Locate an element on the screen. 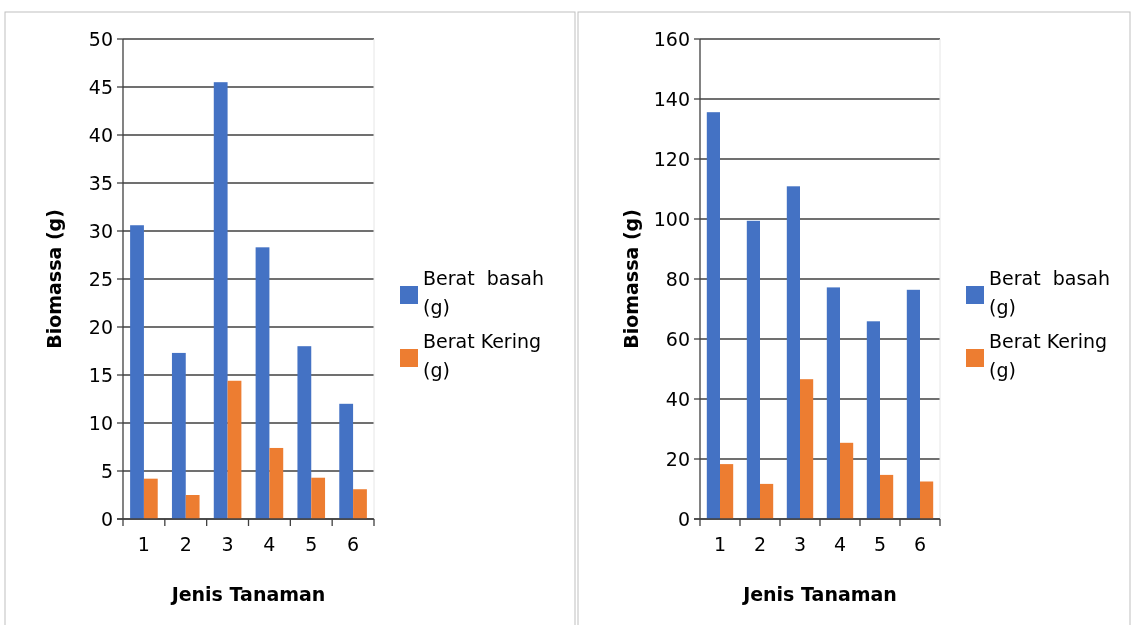 Image resolution: width=1132 pixels, height=625 pixels. y-tick-label: 100 is located at coordinates (671, 218).